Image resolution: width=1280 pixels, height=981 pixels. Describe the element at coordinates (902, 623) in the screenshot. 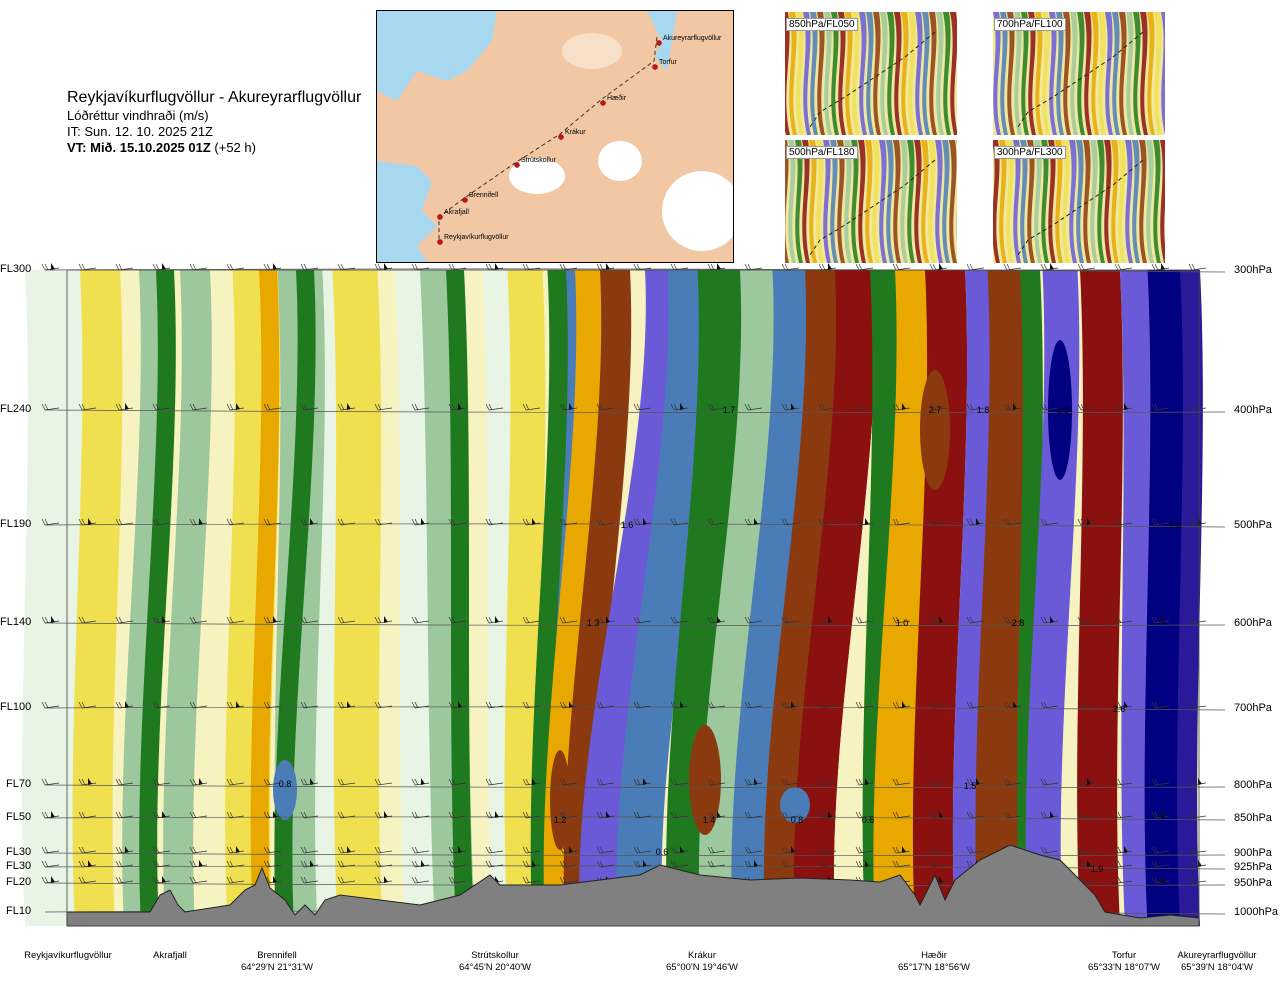

I see `value-annotation: 1.0` at that location.